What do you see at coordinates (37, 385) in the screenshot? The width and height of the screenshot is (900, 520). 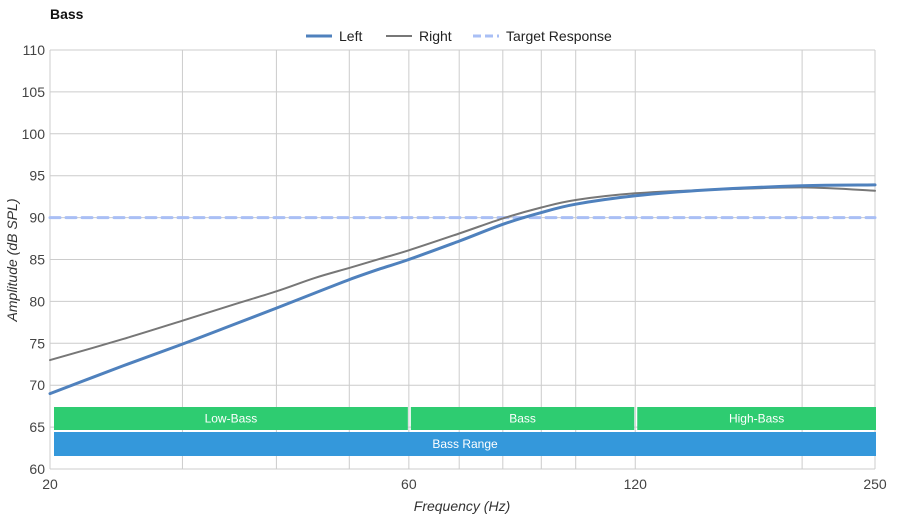 I see `y-tick-label: 70` at bounding box center [37, 385].